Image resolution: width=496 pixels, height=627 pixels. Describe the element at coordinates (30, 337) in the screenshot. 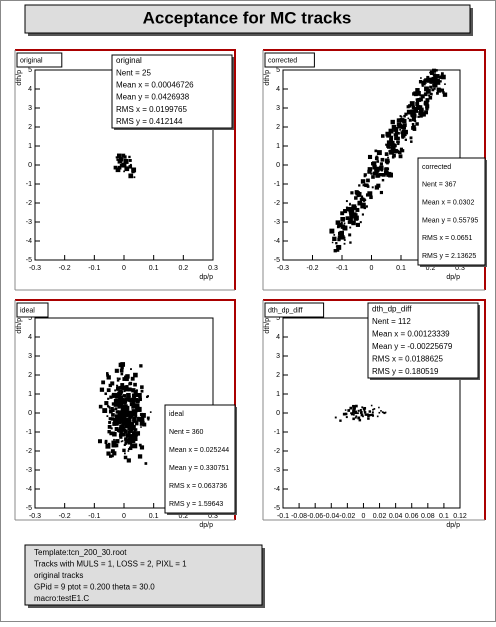

I see `y-tick-label: 4` at that location.